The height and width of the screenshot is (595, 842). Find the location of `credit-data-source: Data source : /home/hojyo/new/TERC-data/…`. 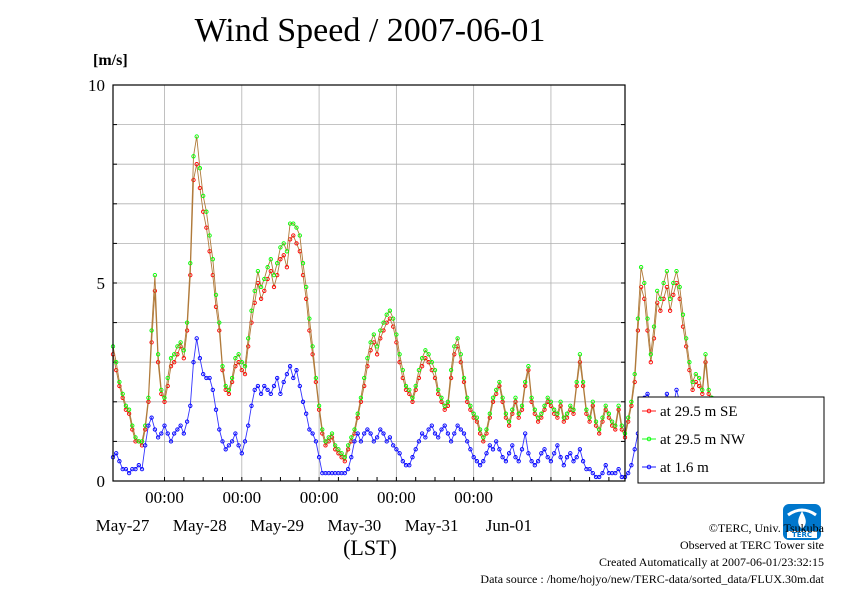

credit-data-source: Data source : /home/hojyo/new/TERC-data/… is located at coordinates (652, 579).